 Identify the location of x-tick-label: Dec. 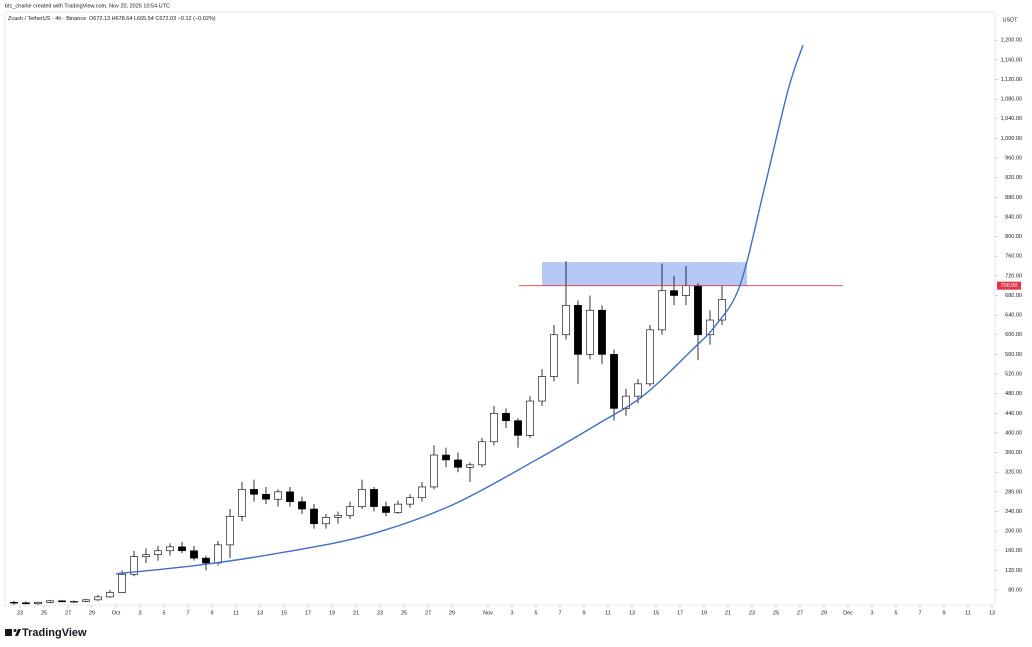
(848, 613).